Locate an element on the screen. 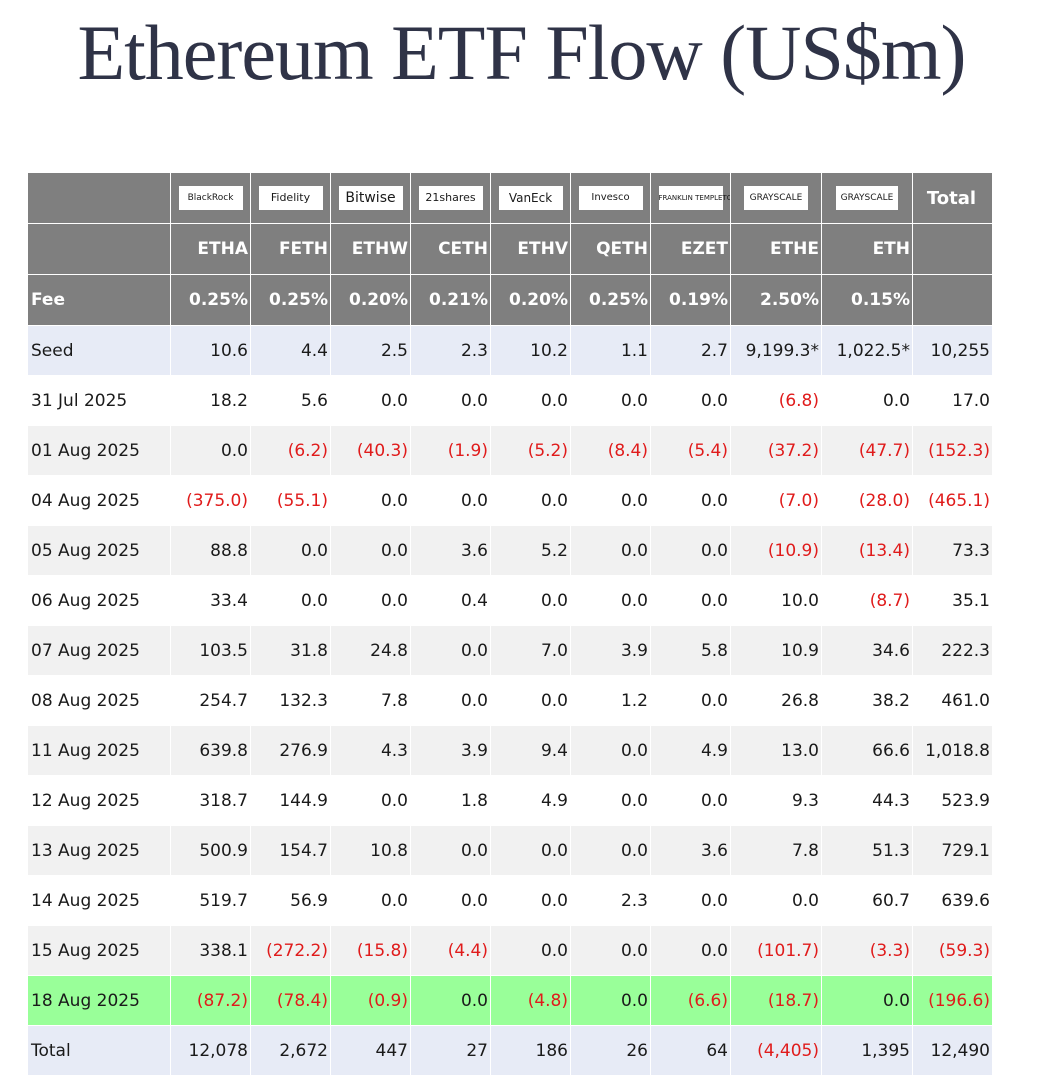 This screenshot has width=1043, height=1081. flow-value: 2.3 is located at coordinates (450, 350).